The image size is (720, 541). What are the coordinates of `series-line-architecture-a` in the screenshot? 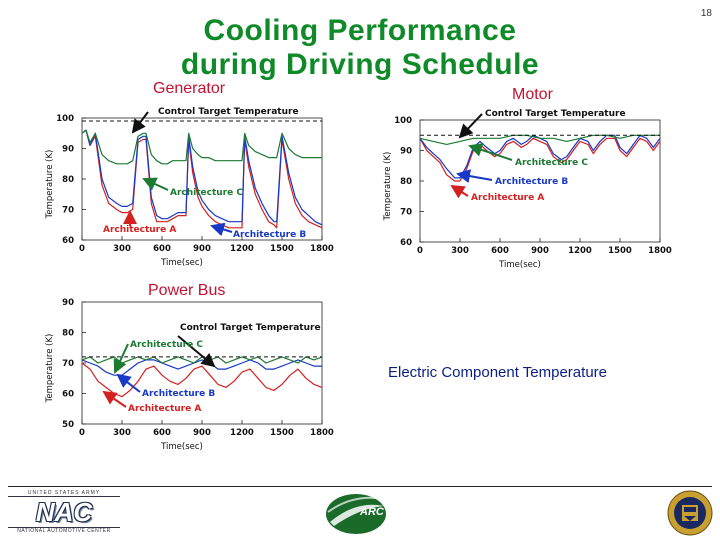 It's located at (202, 179).